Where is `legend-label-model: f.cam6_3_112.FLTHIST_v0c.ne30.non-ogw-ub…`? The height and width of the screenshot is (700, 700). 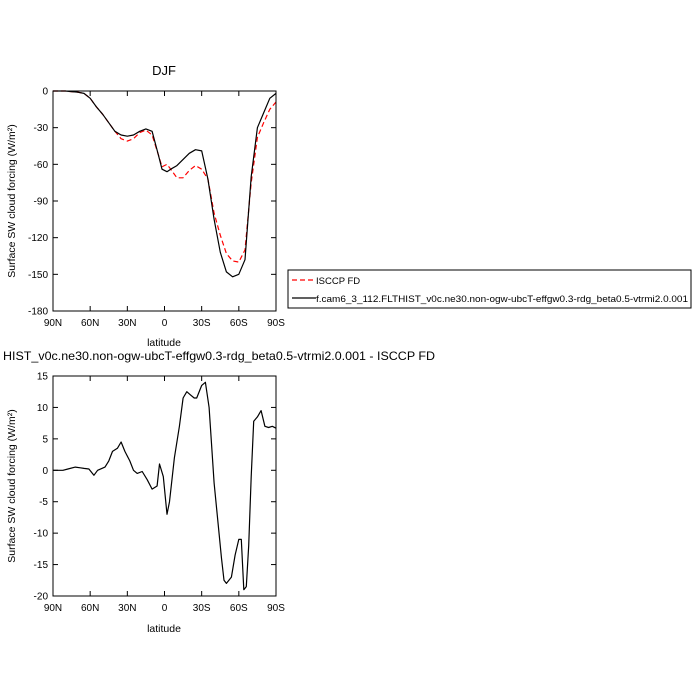
legend-label-model: f.cam6_3_112.FLTHIST_v0c.ne30.non-ogw-ub… is located at coordinates (502, 299).